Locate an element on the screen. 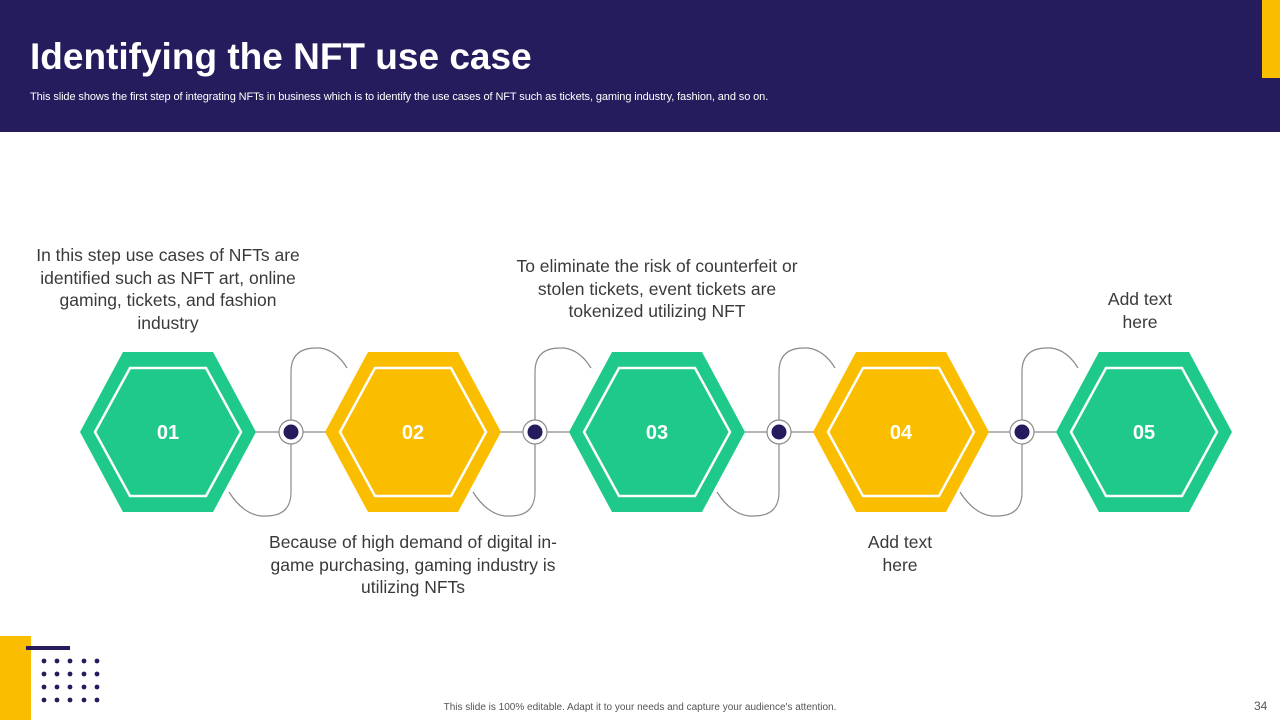  curve-connector-3-bottom is located at coordinates (748, 480).